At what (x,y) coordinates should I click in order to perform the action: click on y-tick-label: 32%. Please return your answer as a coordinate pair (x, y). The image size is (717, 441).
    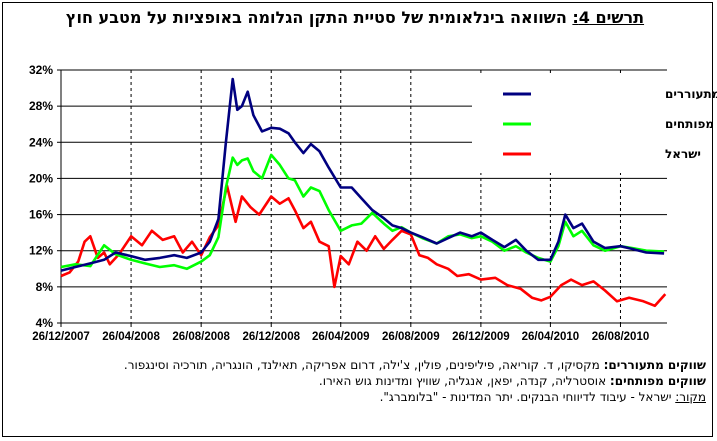
    Looking at the image, I should click on (41, 70).